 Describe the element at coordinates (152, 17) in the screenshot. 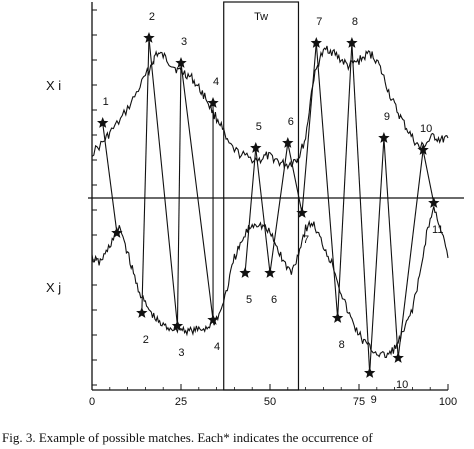

I see `match-label-top: 2` at that location.